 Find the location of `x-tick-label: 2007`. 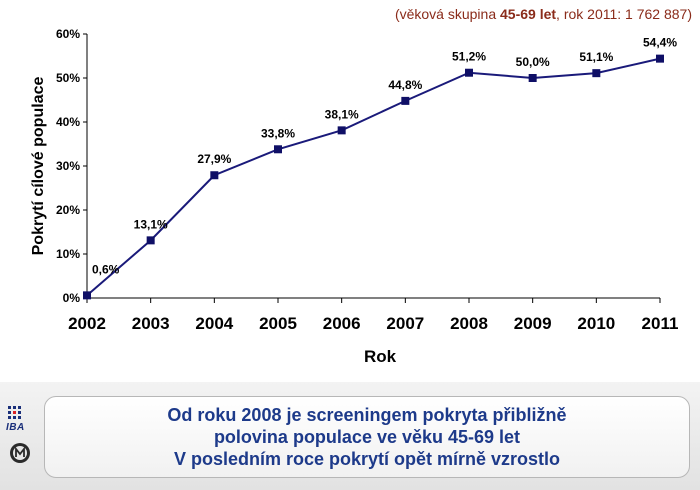

x-tick-label: 2007 is located at coordinates (405, 323).